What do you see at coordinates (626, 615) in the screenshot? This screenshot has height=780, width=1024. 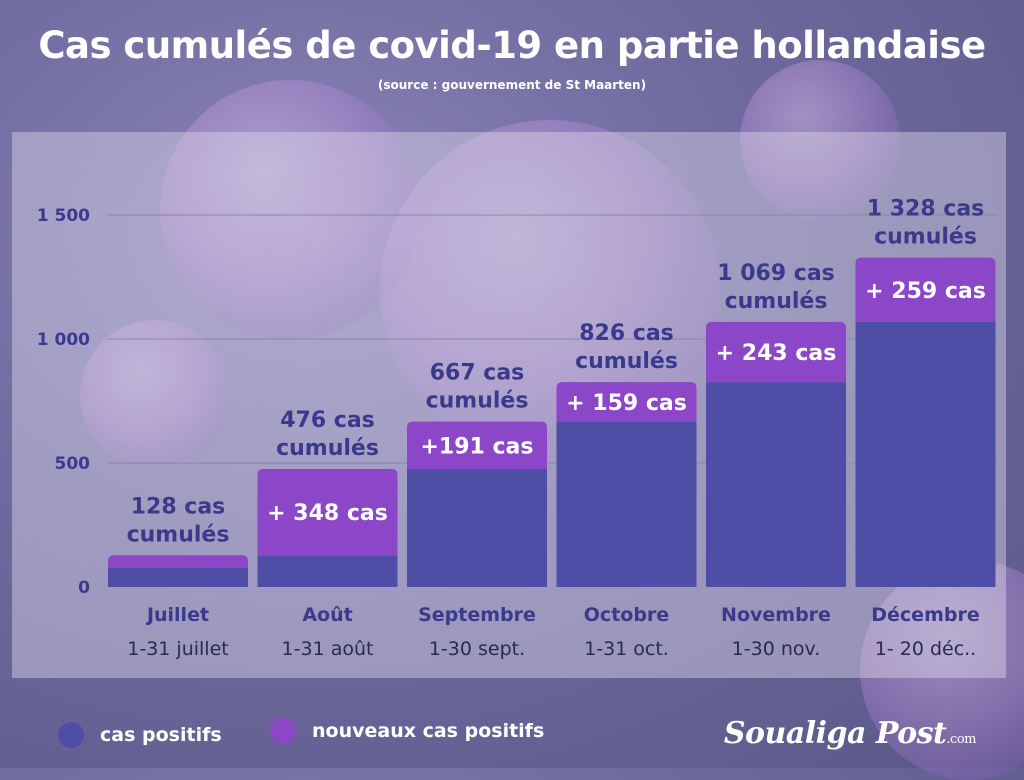 I see `x-category-label: Octobre` at bounding box center [626, 615].